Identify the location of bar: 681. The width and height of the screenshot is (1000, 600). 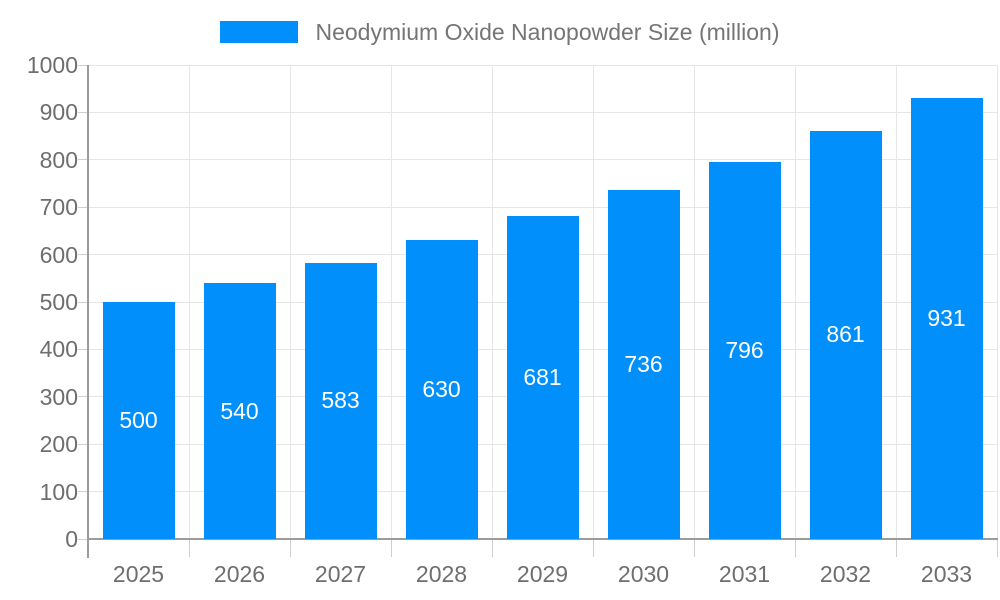
(542, 377).